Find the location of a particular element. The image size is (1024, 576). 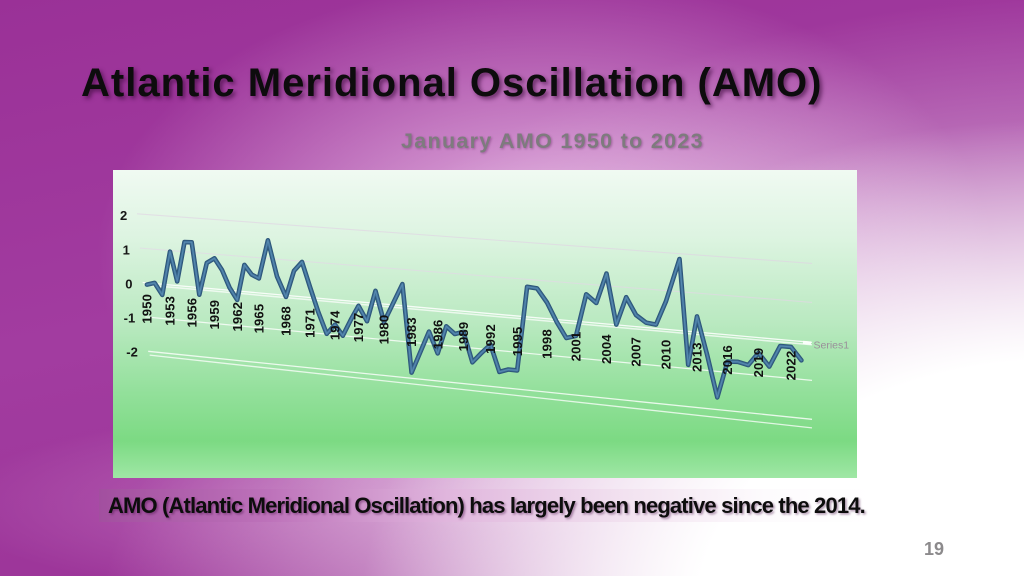

svg-text: 1950 is located at coordinates (147, 309).